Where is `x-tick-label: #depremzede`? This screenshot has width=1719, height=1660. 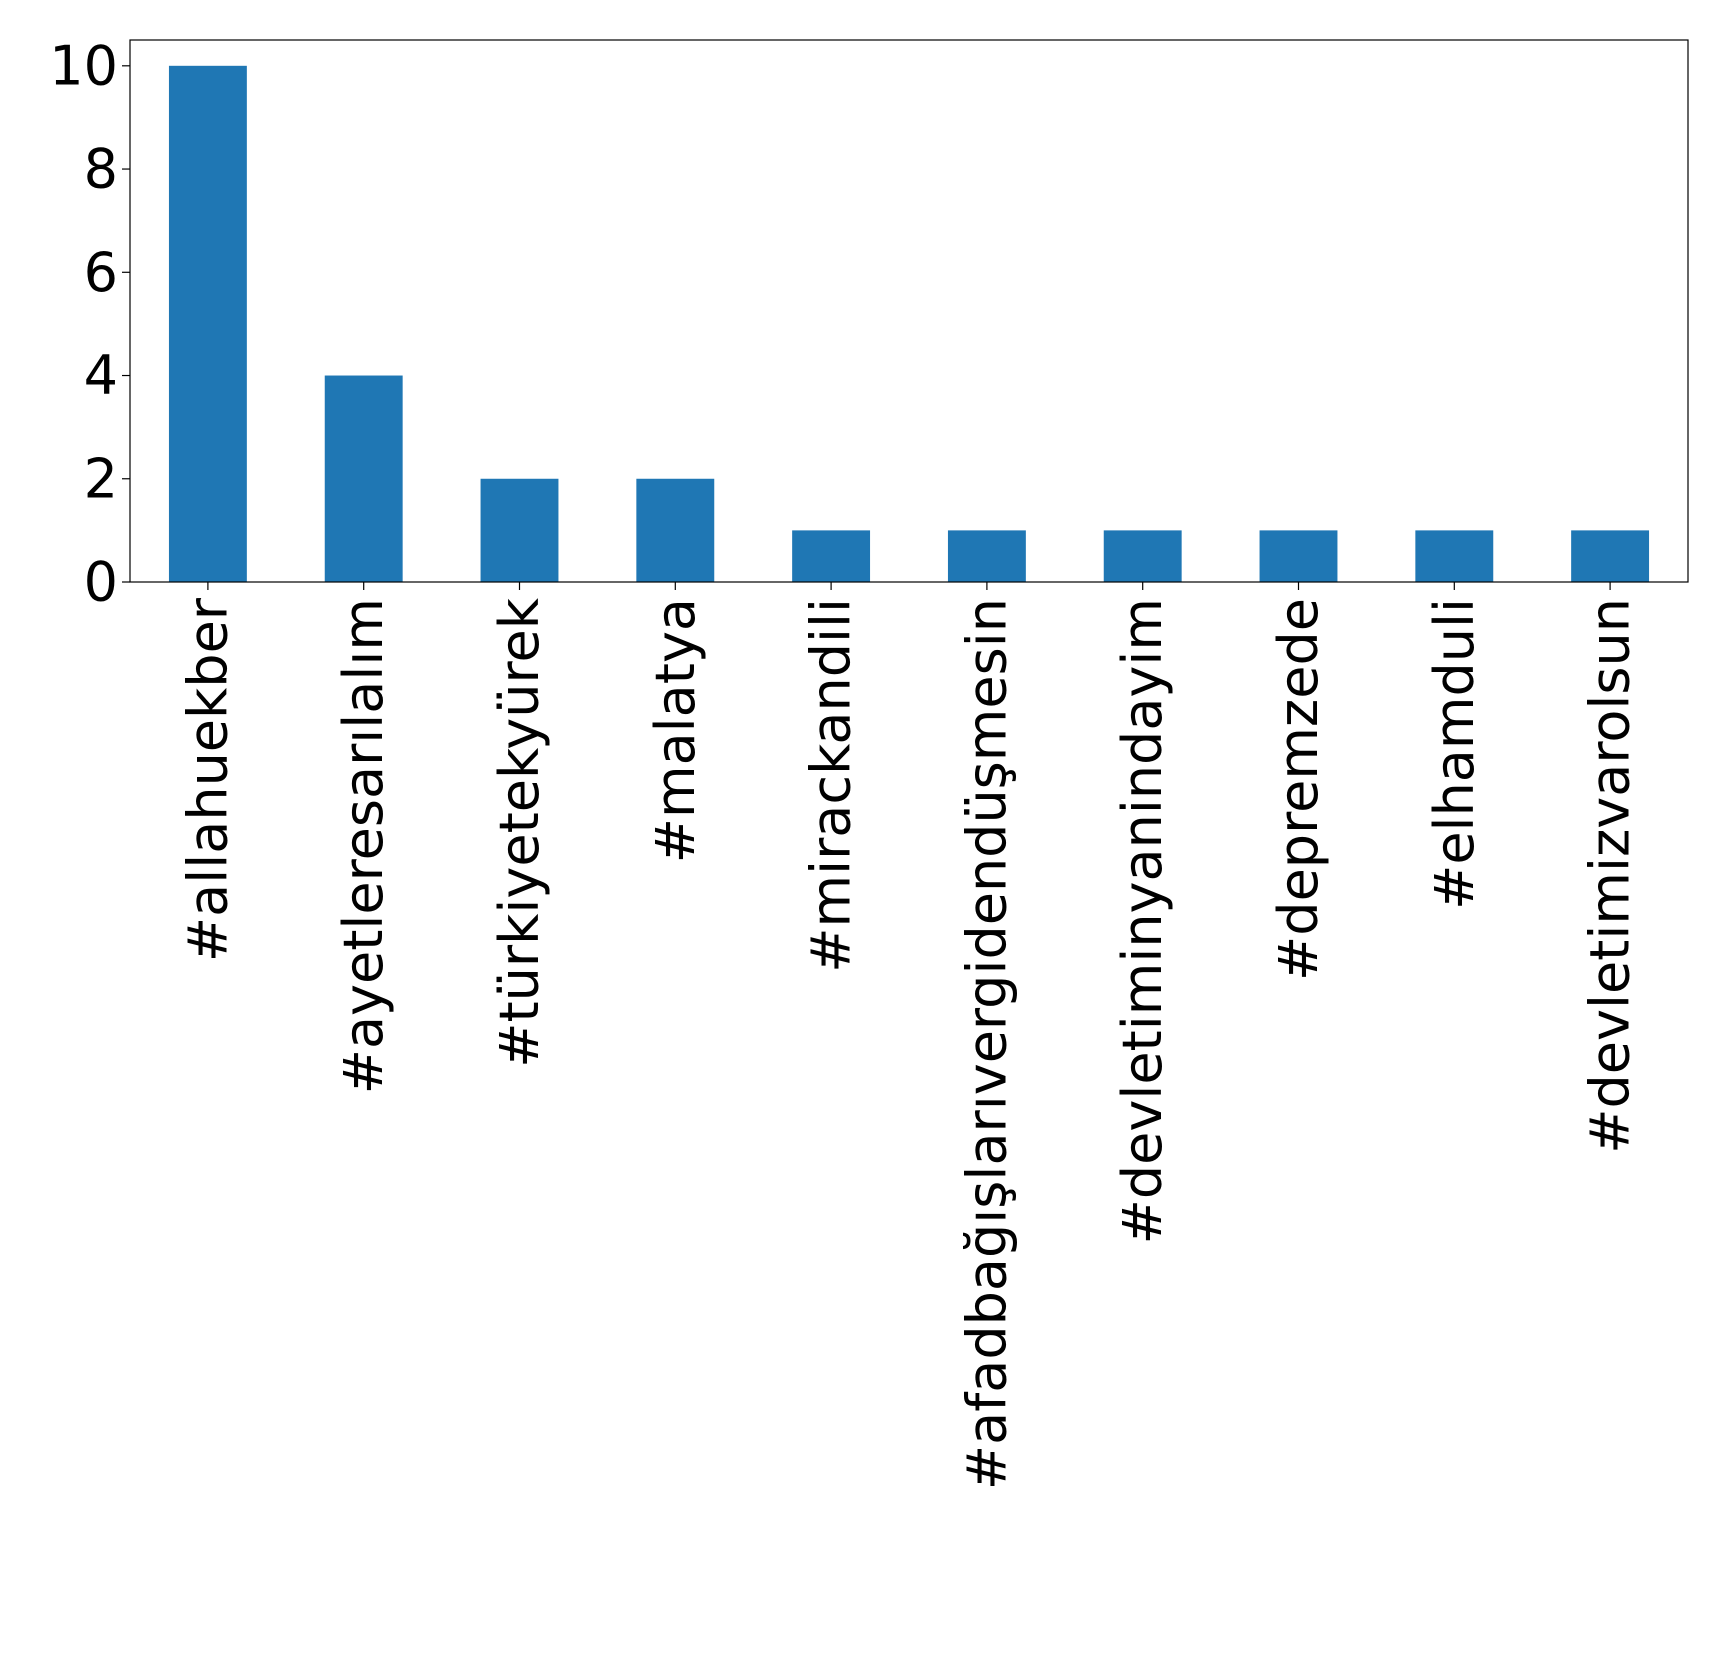 x-tick-label: #depremzede is located at coordinates (1298, 789).